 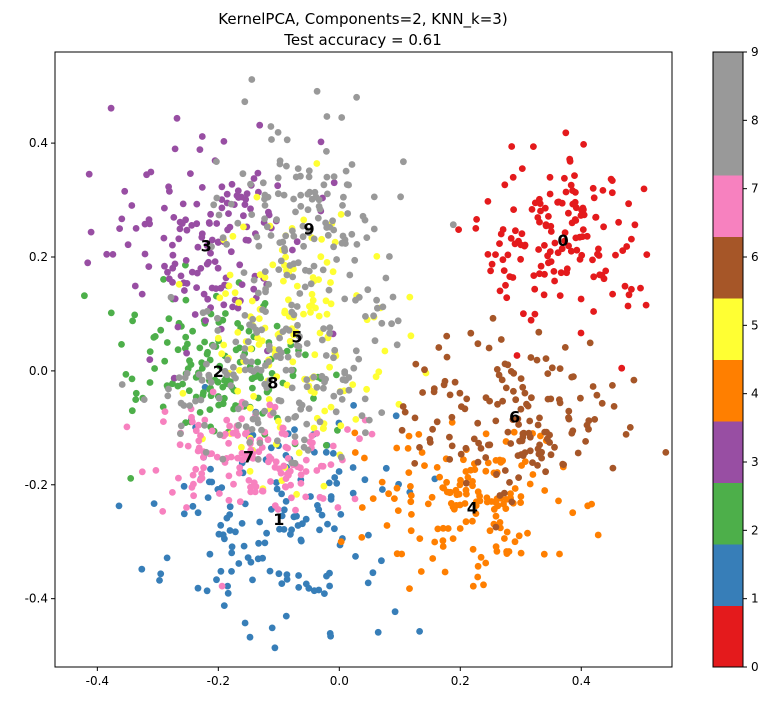 What do you see at coordinates (362, 40) in the screenshot?
I see `chart-title-line2: Test accuracy = 0.61` at bounding box center [362, 40].